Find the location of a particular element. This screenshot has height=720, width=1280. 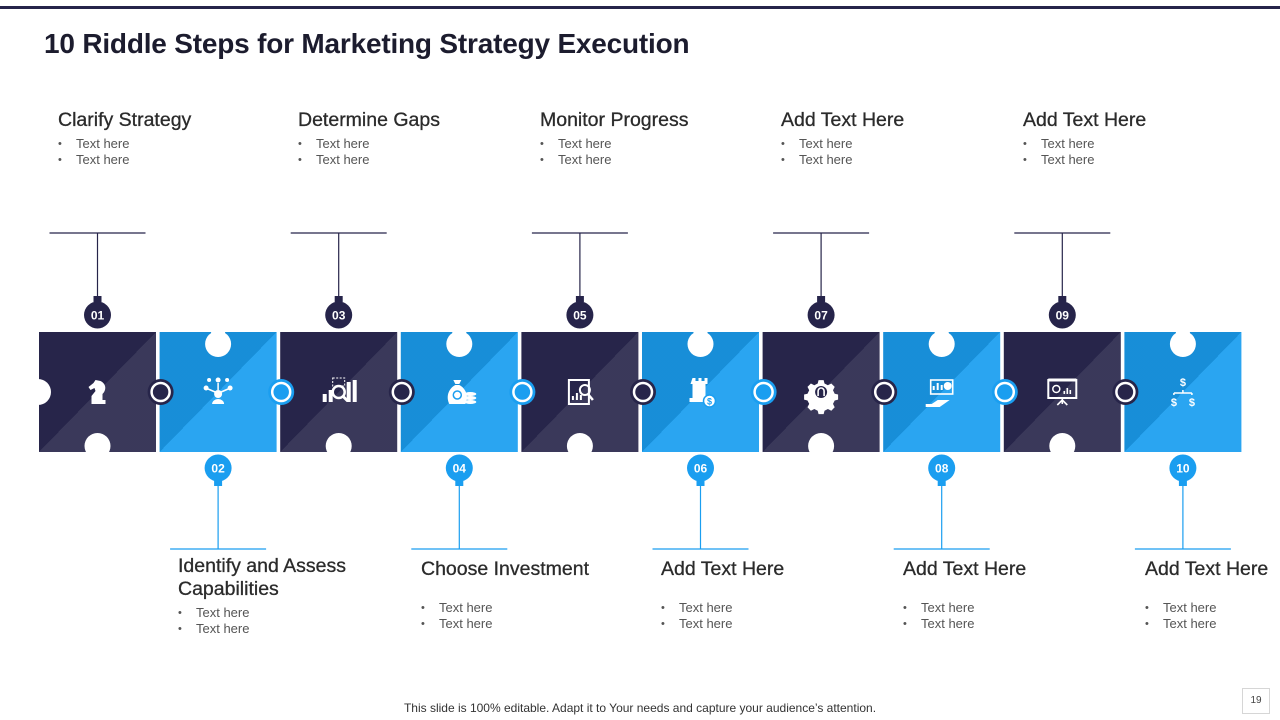

step-09-text: Add Text Here Text here Text here is located at coordinates (1138, 138).